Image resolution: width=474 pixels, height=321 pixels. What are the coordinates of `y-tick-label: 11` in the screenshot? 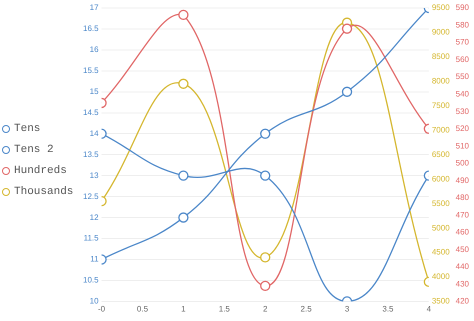 It's located at (95, 259).